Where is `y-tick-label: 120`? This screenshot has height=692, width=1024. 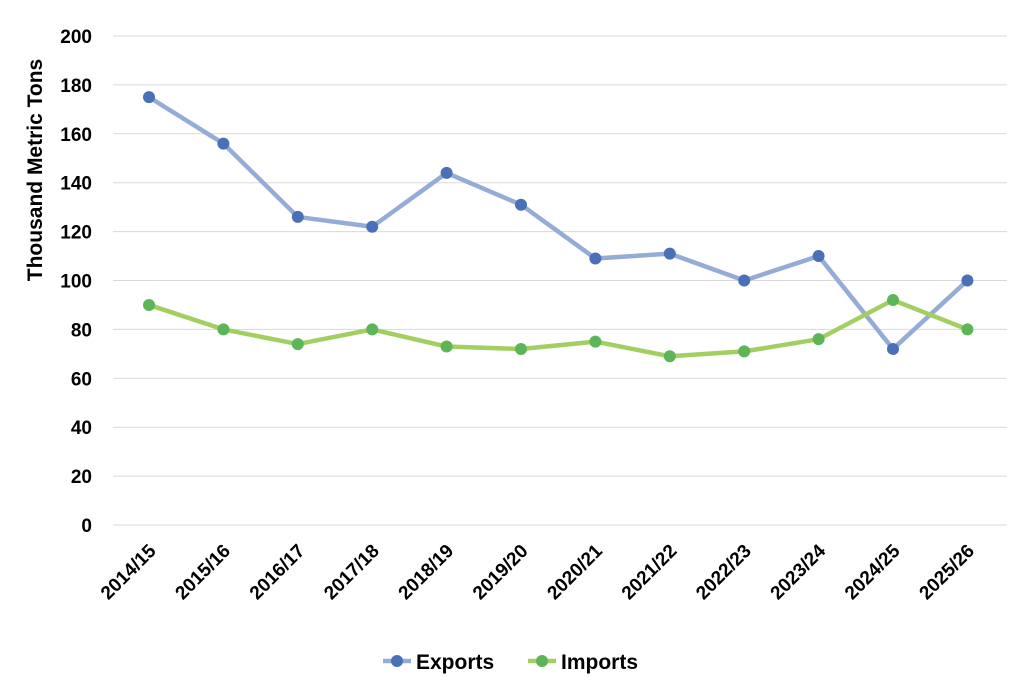 y-tick-label: 120 is located at coordinates (76, 233).